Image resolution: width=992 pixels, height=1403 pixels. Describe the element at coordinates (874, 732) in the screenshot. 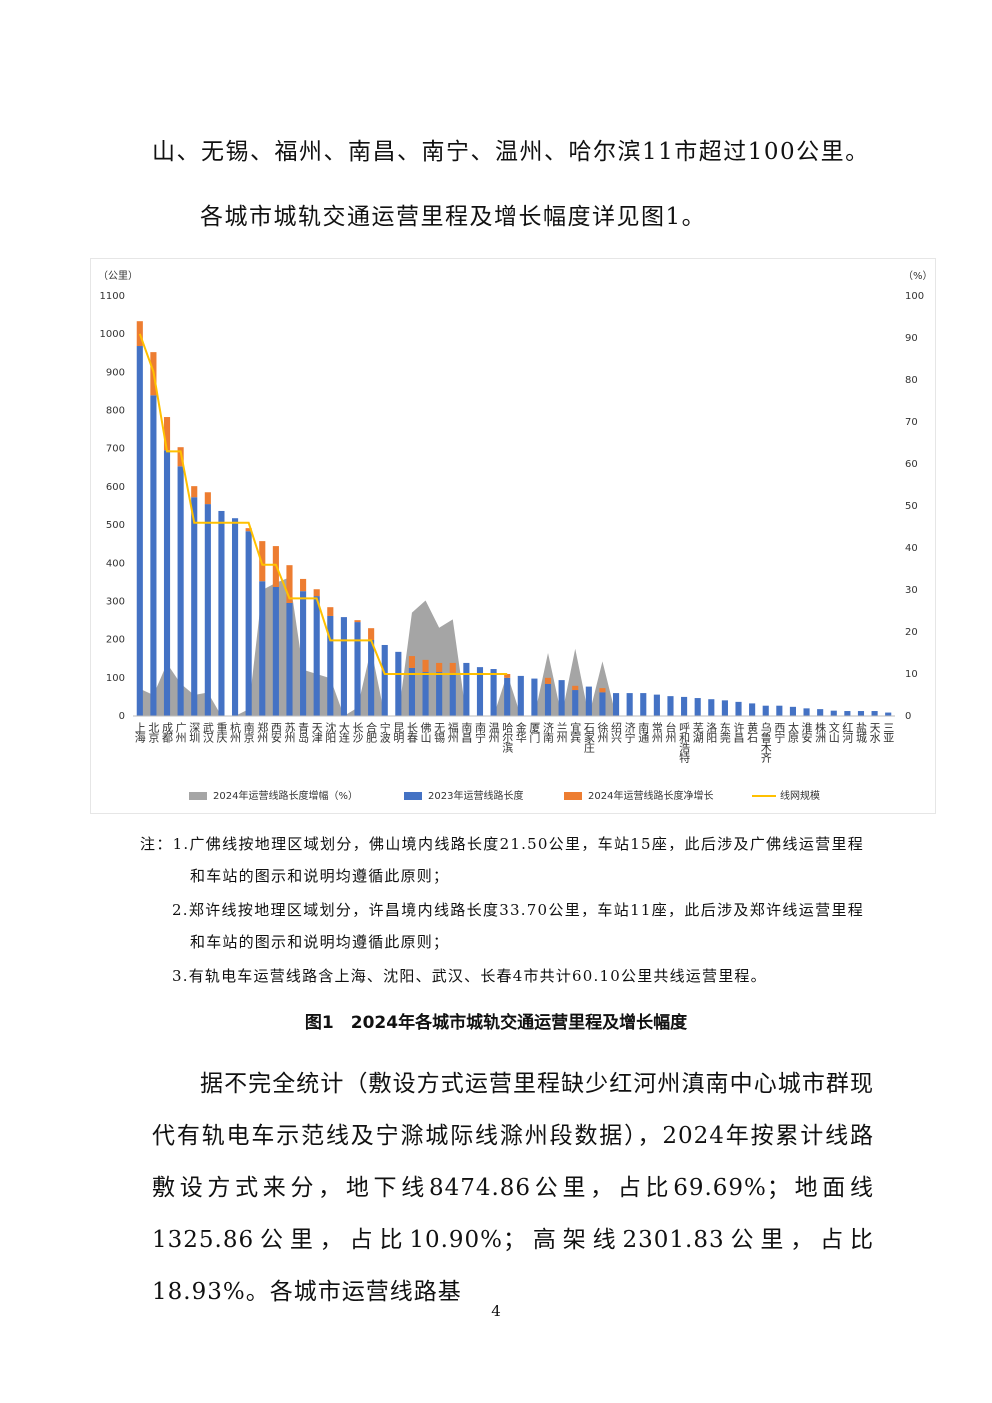

I see `x-tick-label: 天水` at that location.